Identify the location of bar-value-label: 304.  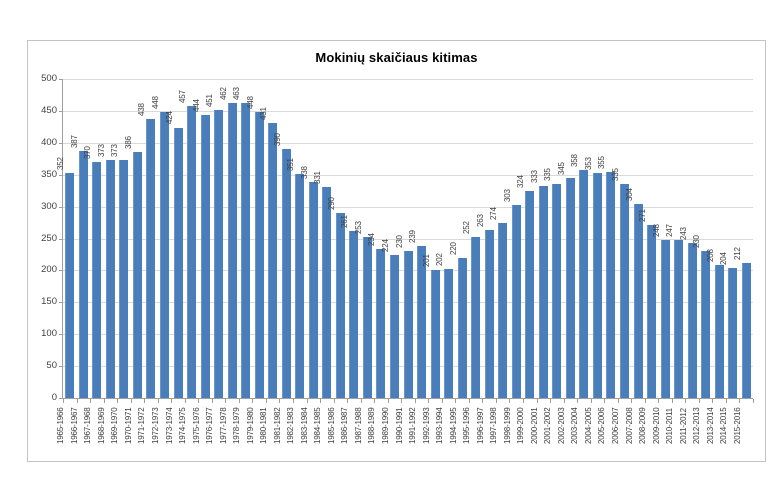
(629, 195).